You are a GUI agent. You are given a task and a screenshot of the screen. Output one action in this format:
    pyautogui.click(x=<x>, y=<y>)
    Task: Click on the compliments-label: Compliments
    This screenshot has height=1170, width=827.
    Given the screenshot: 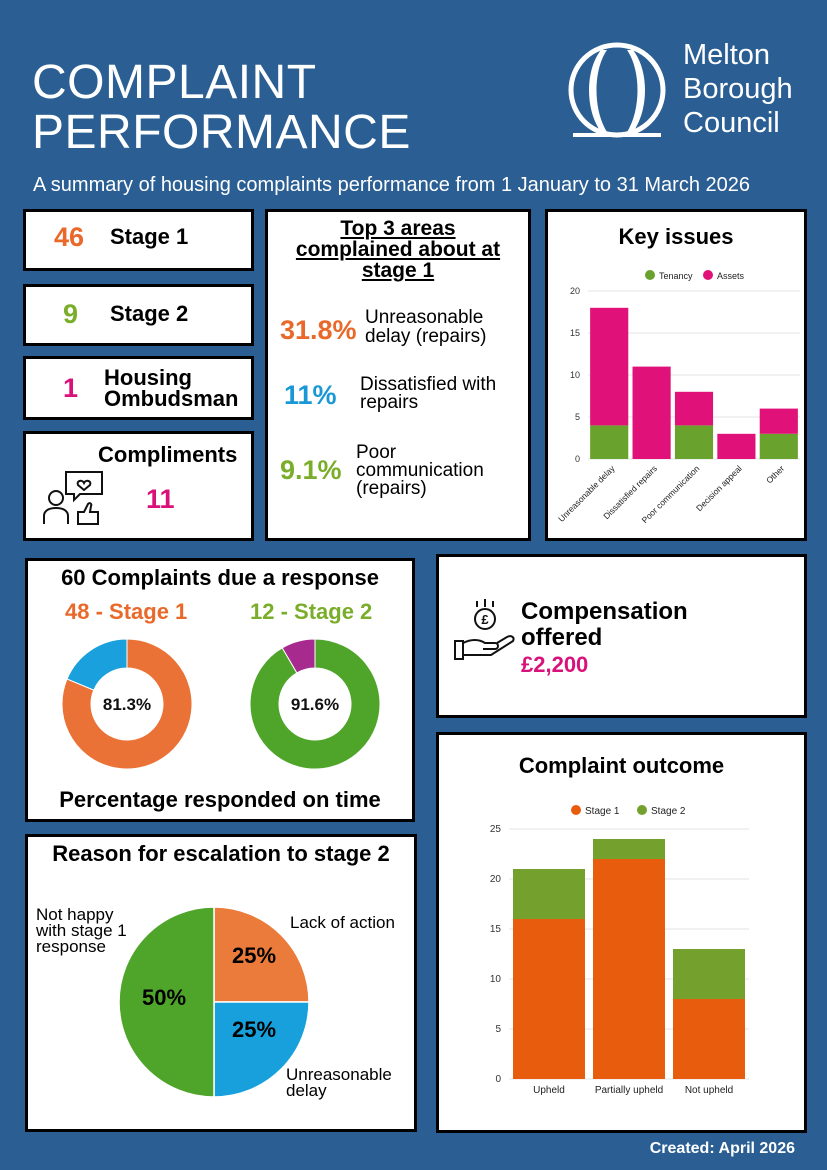 What is the action you would take?
    pyautogui.click(x=168, y=454)
    